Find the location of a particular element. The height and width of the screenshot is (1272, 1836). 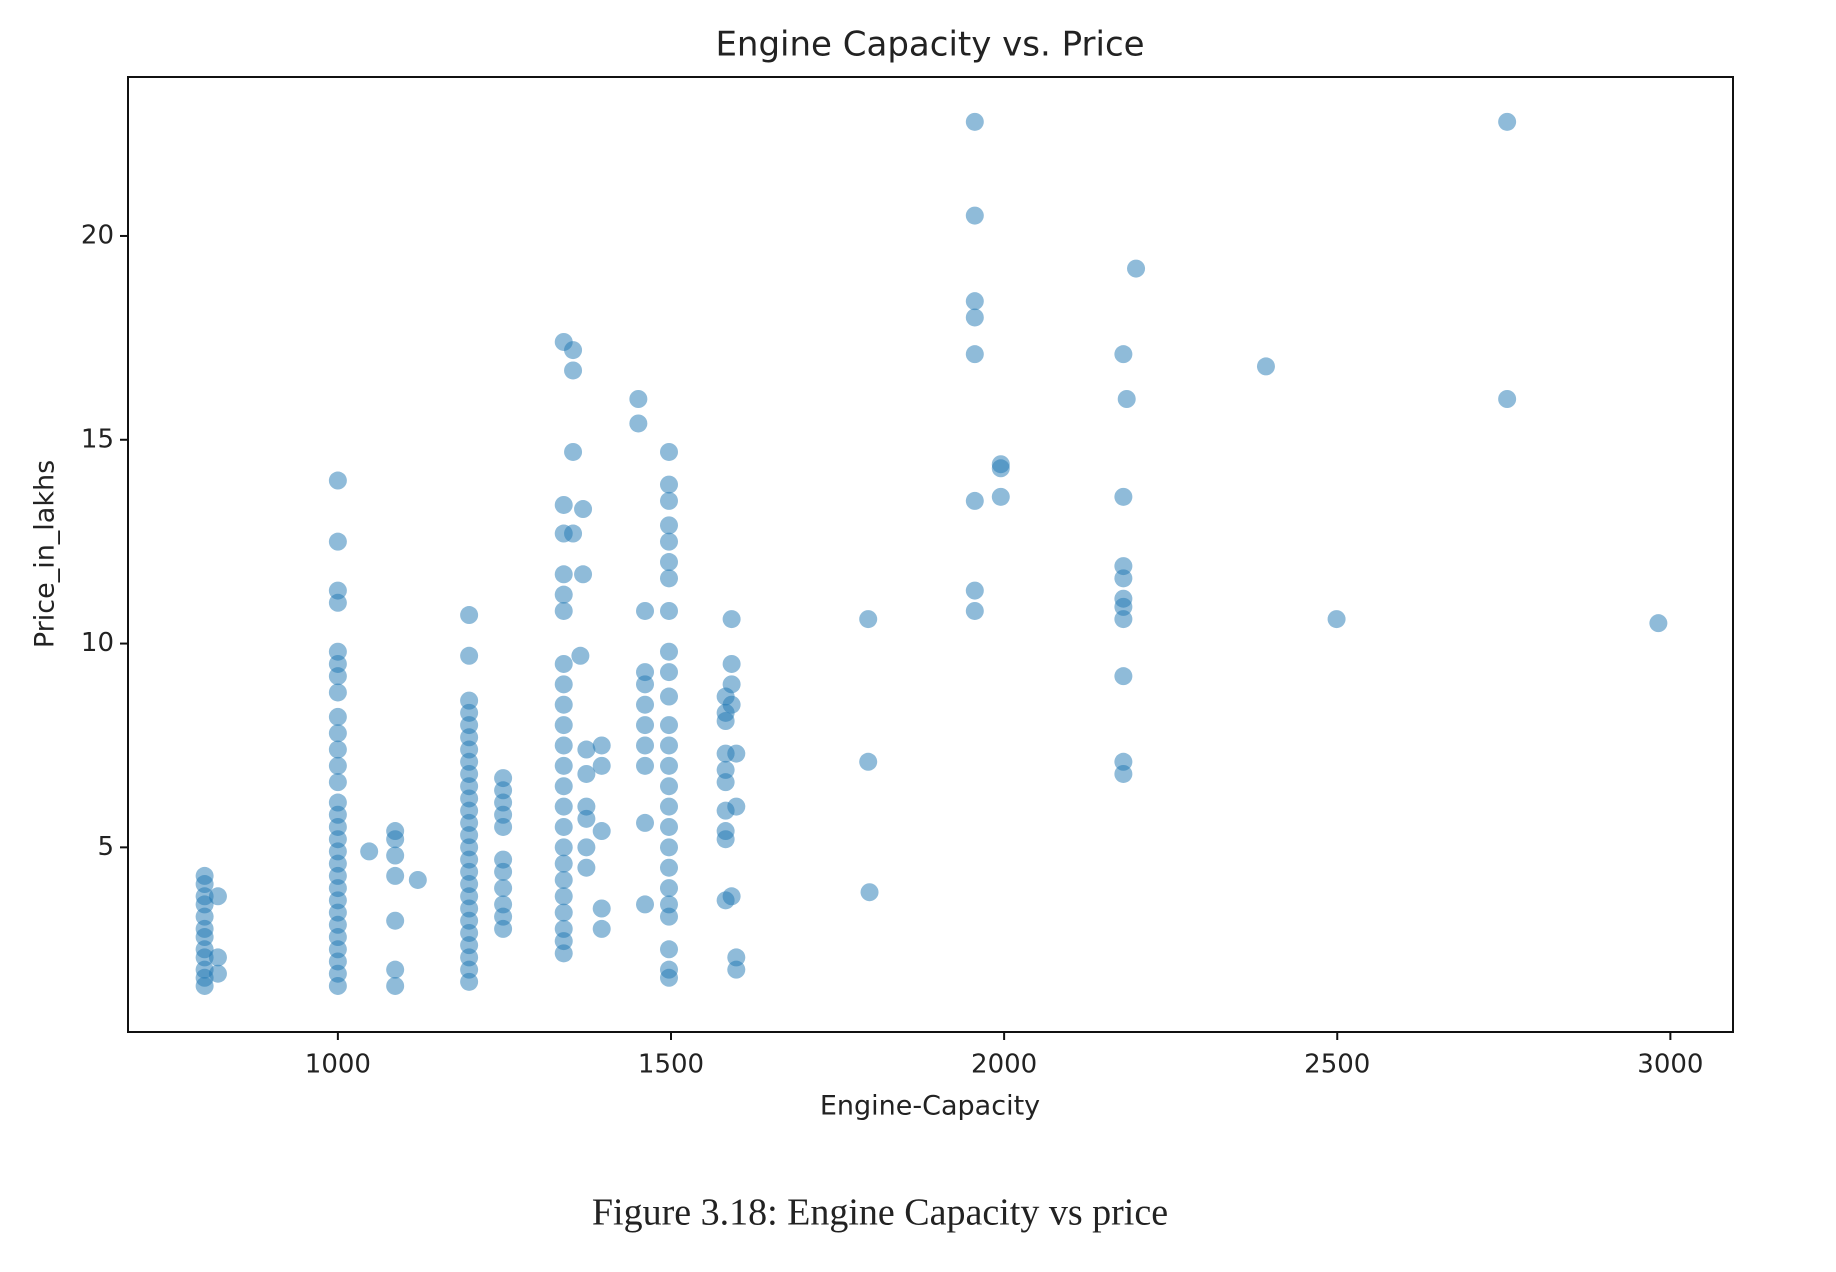

x-tick-label: 2500 is located at coordinates (1337, 1065).